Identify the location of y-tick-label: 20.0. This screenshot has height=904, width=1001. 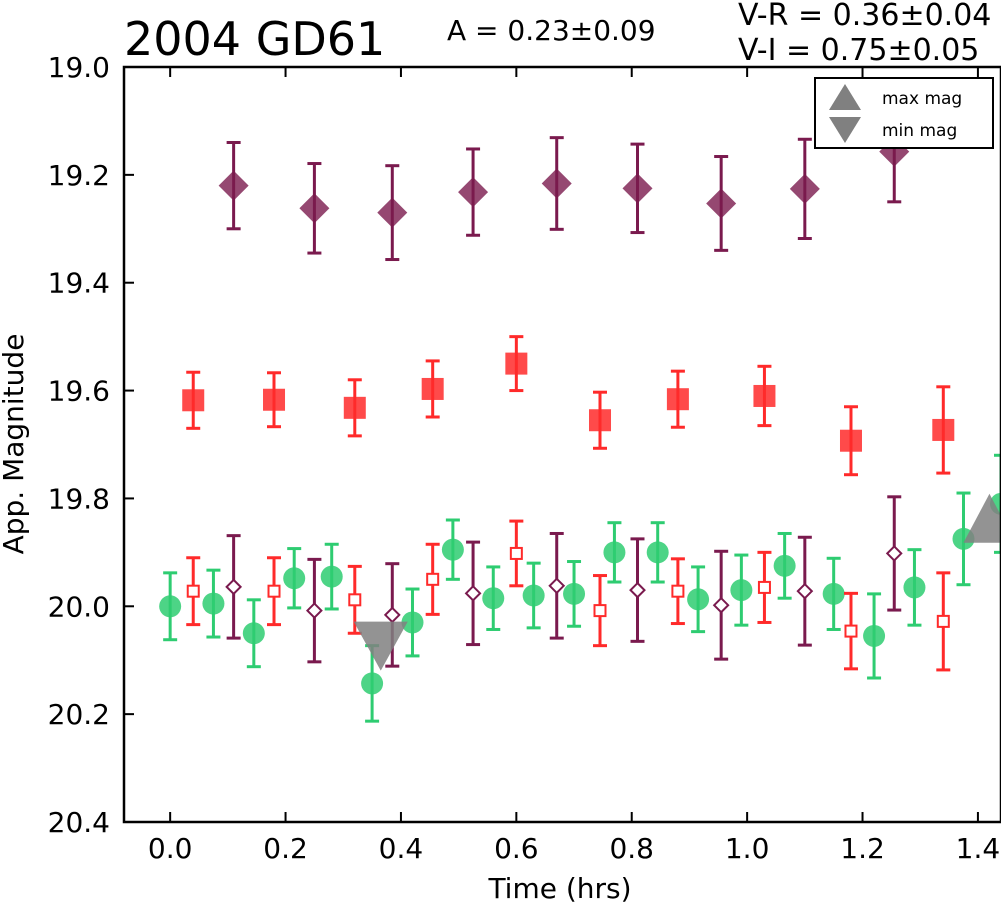
(79, 606).